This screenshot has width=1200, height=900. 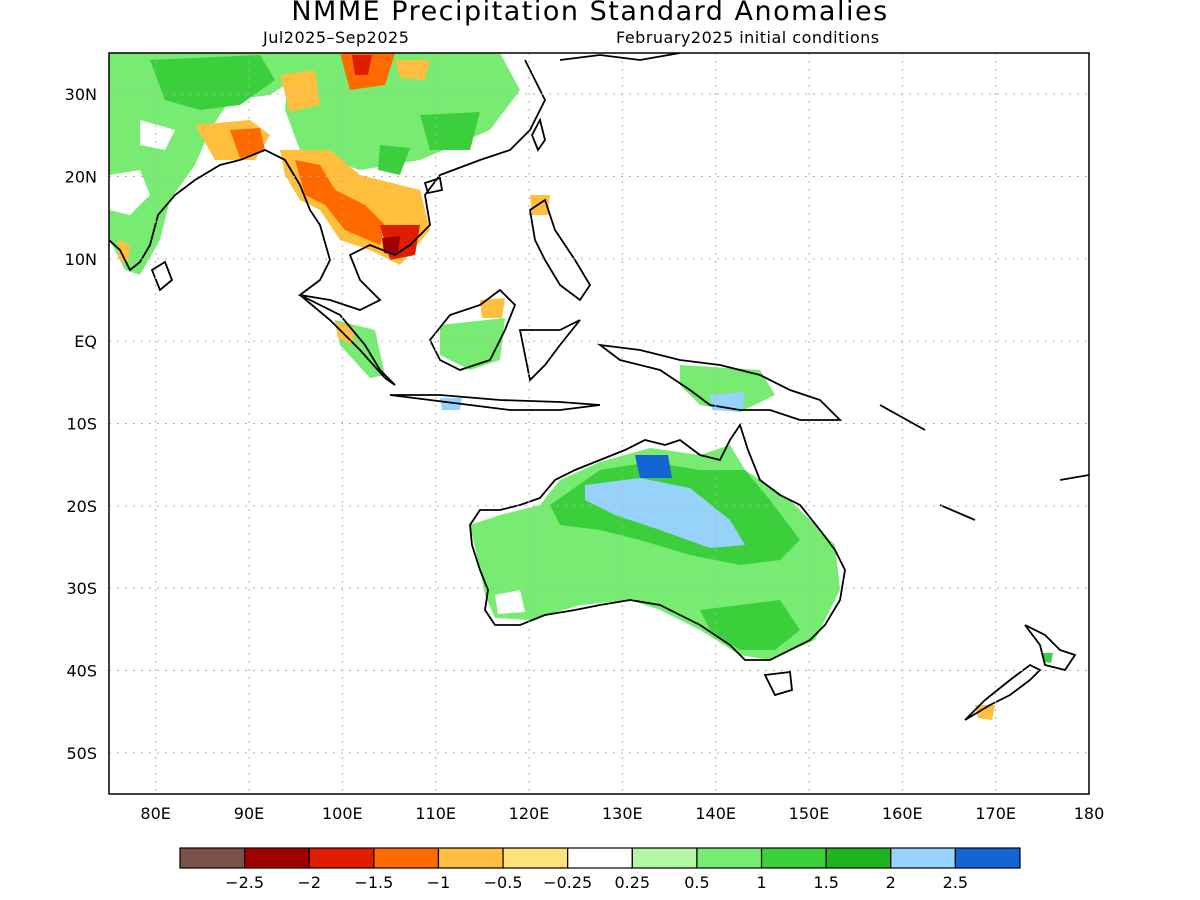 I want to click on lon-label: 180, so click(x=1089, y=813).